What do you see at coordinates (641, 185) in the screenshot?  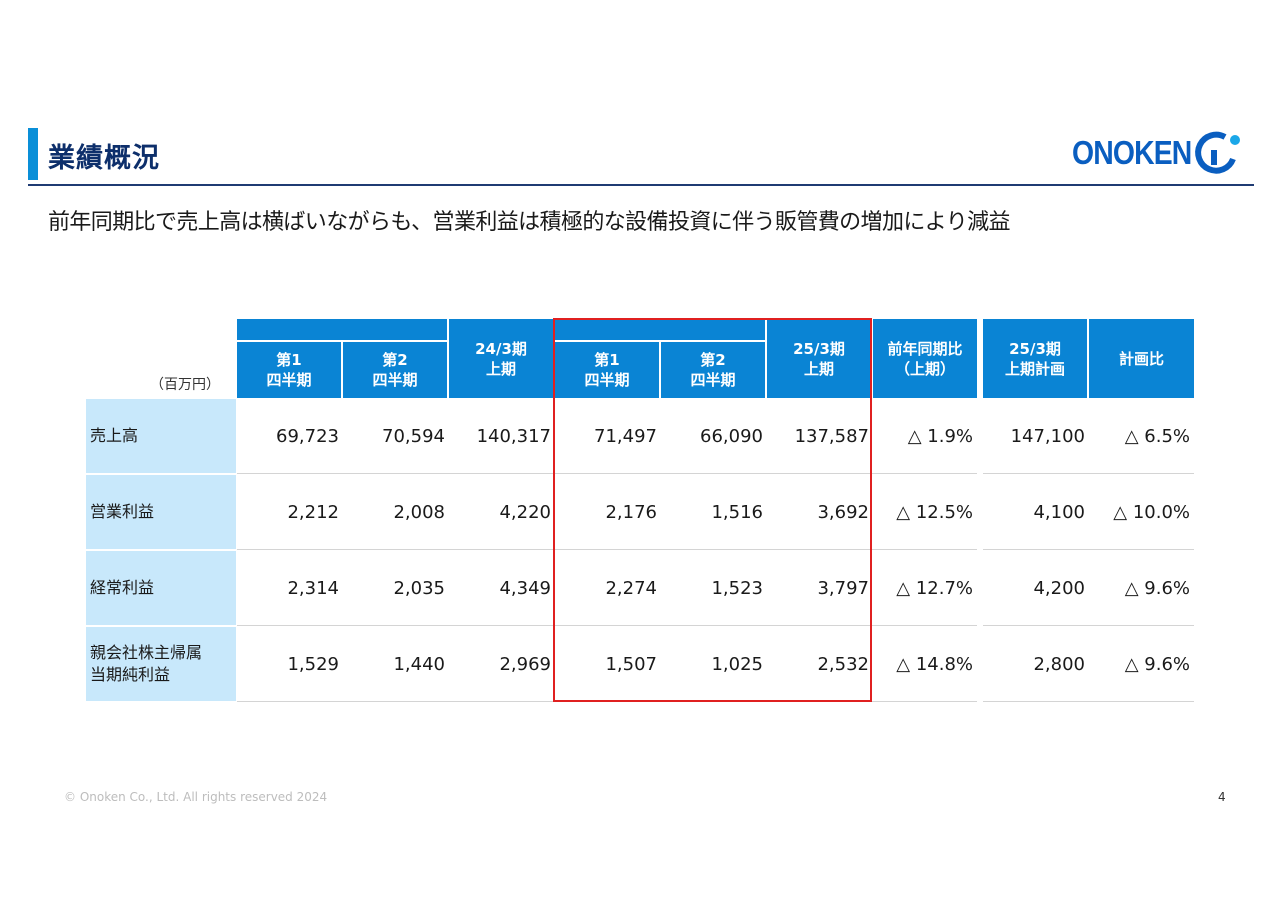 I see `title-divider` at bounding box center [641, 185].